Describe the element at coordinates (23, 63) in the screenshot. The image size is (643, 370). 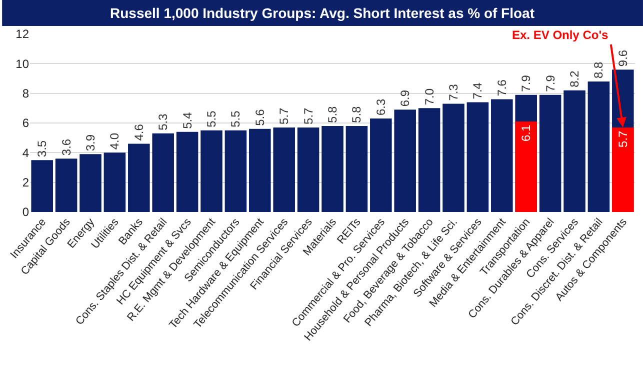
I see `y-tick-label: 10` at that location.